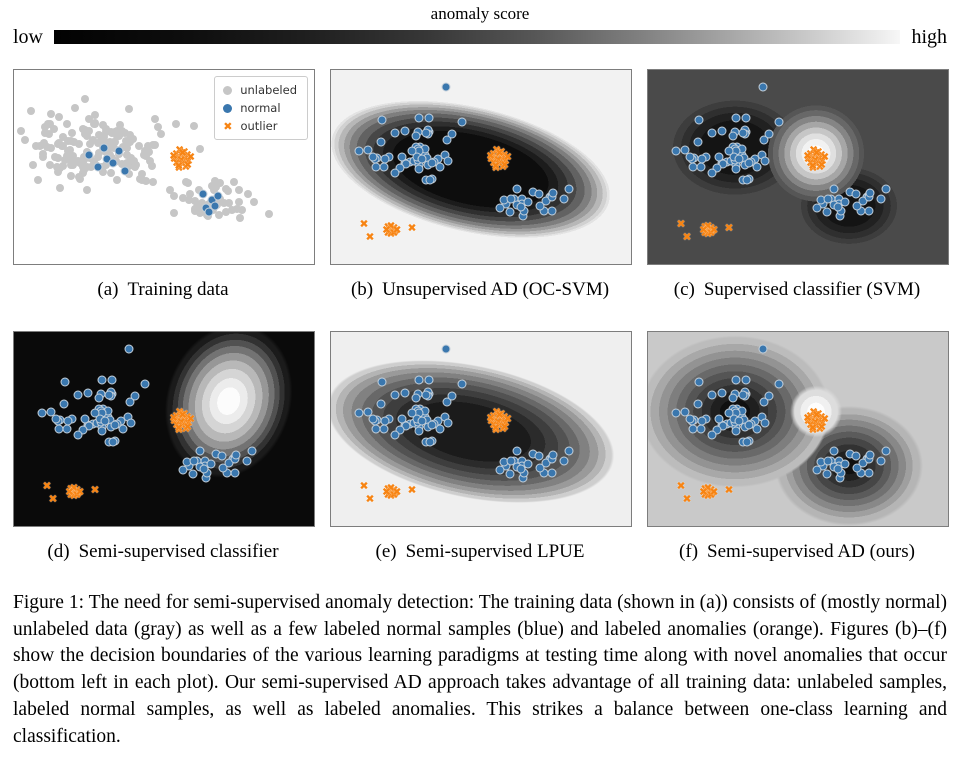 The height and width of the screenshot is (780, 960). What do you see at coordinates (260, 108) in the screenshot?
I see `legend-label: normal` at bounding box center [260, 108].